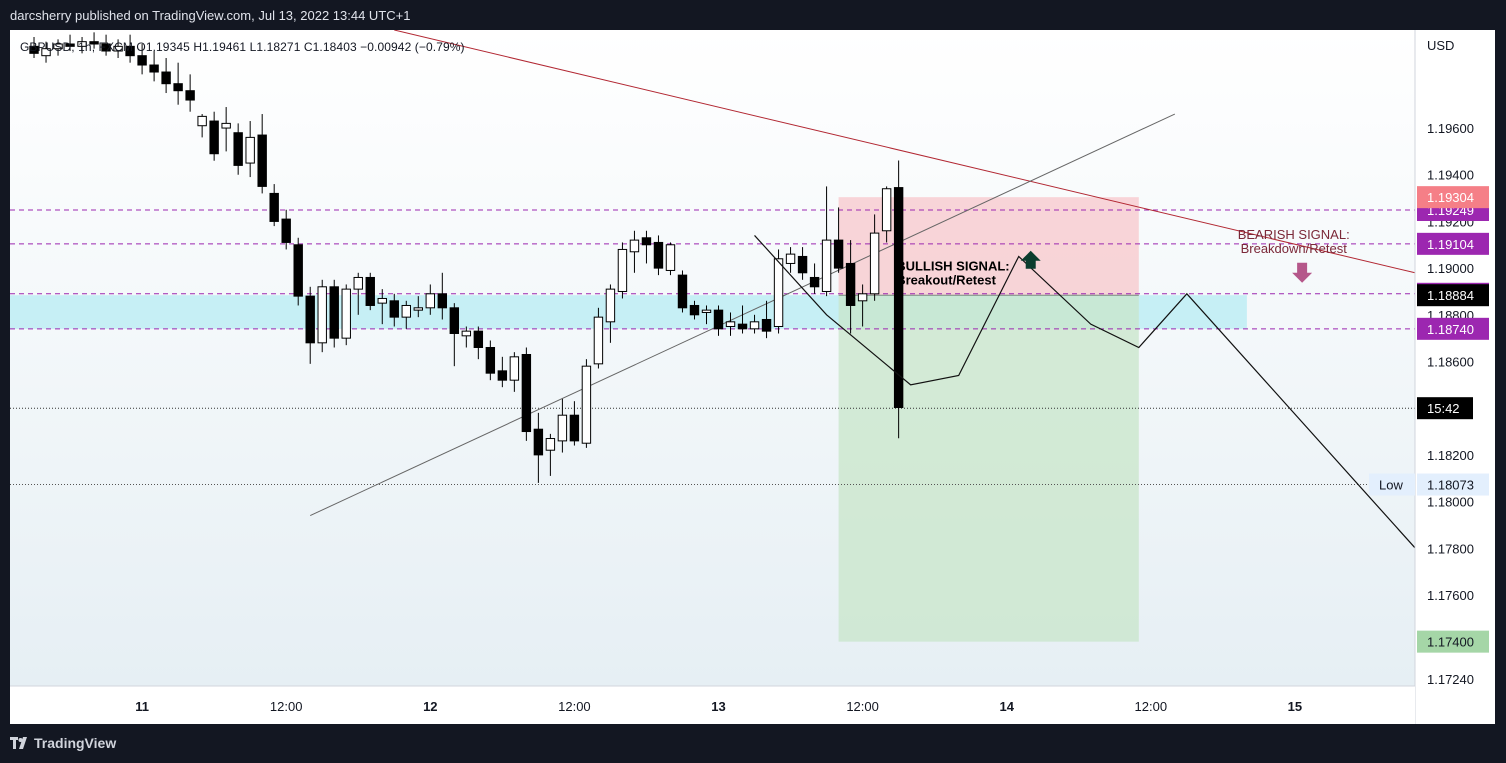 The height and width of the screenshot is (763, 1506). Describe the element at coordinates (1294, 241) in the screenshot. I see `bearish-annotation: BEARISH SIGNAL: Breakdown/Retest` at that location.